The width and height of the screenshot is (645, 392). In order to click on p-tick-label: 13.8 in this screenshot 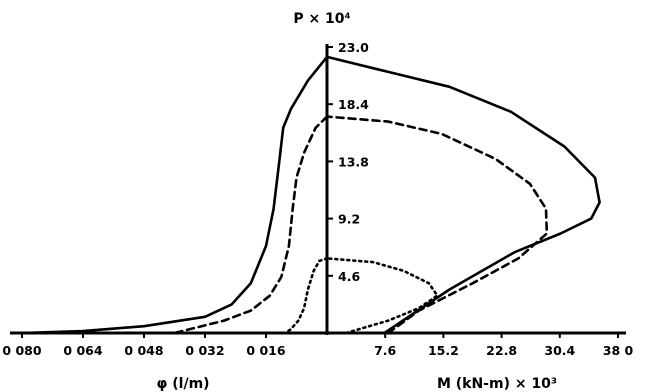, I will do `click(353, 161)`.